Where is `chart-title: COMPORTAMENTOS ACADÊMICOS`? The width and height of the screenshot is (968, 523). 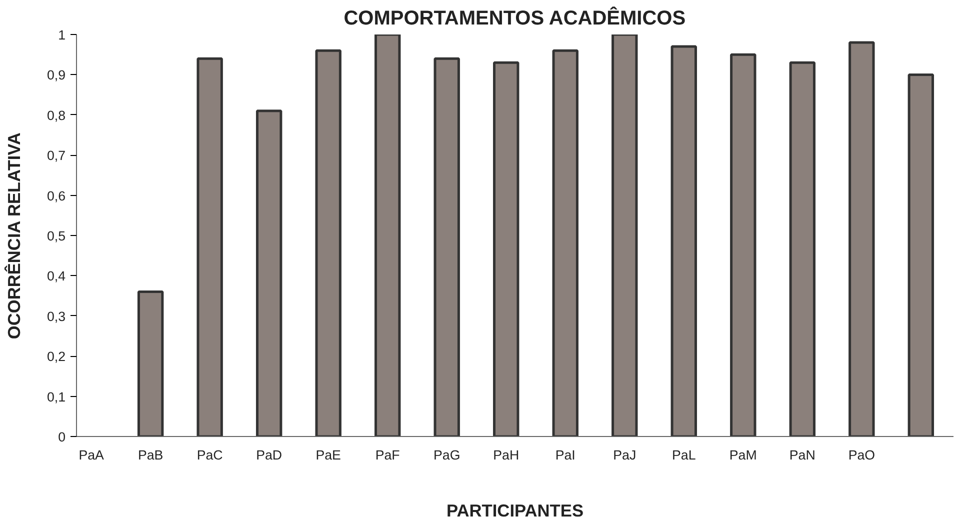
chart-title: COMPORTAMENTOS ACADÊMICOS is located at coordinates (515, 18).